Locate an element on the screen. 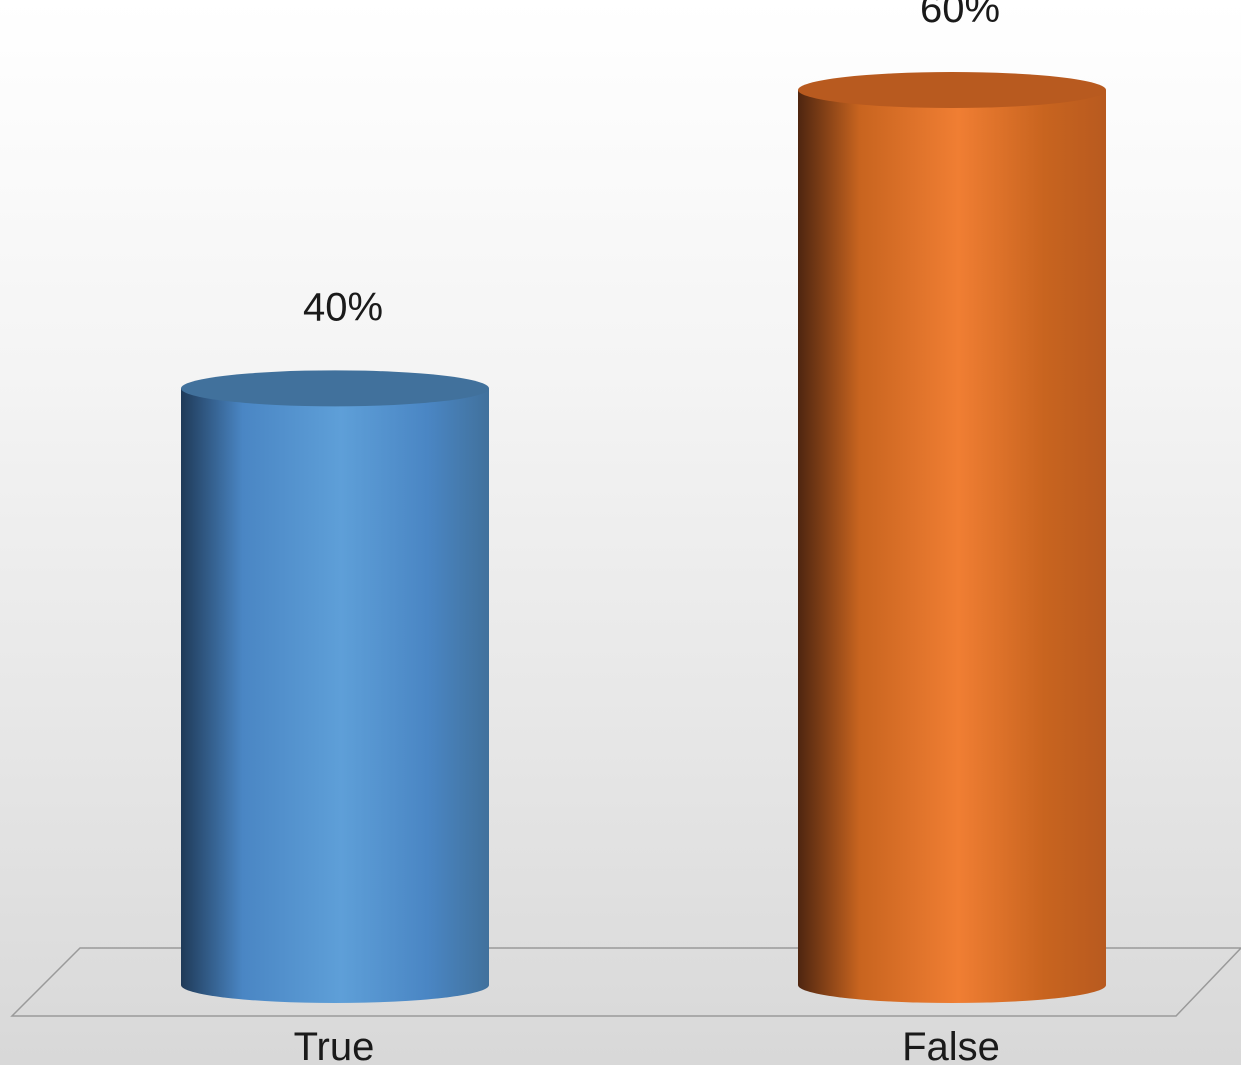  bar-true-body is located at coordinates (335, 695).